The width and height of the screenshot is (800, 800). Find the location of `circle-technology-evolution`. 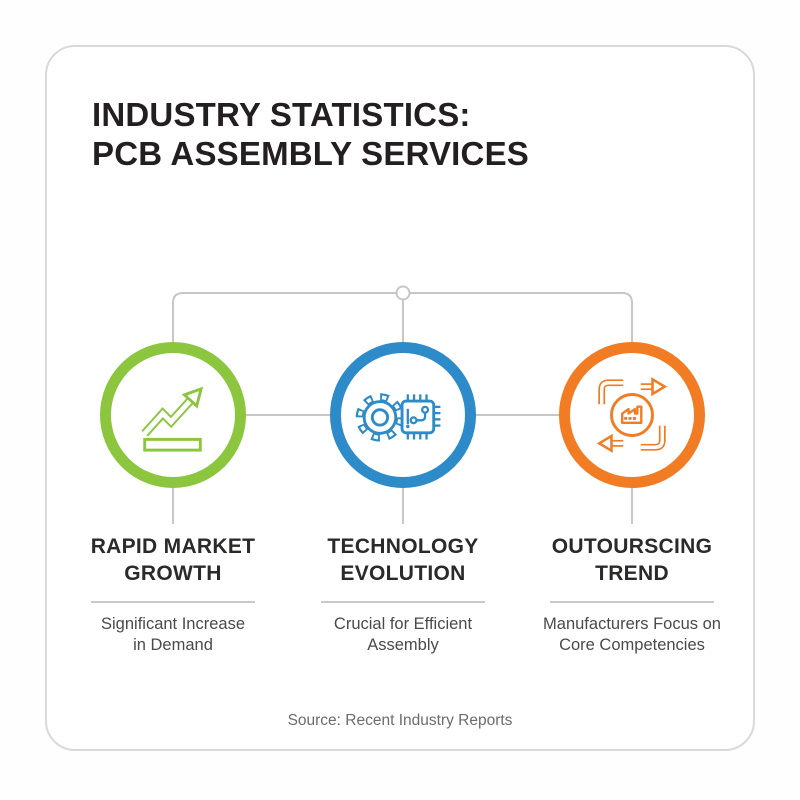

circle-technology-evolution is located at coordinates (403, 415).